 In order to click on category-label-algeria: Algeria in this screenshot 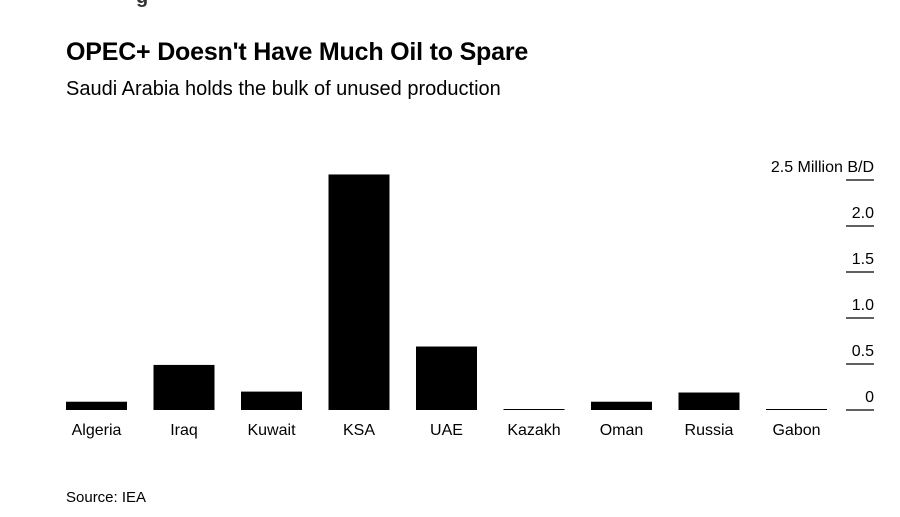, I will do `click(97, 430)`.